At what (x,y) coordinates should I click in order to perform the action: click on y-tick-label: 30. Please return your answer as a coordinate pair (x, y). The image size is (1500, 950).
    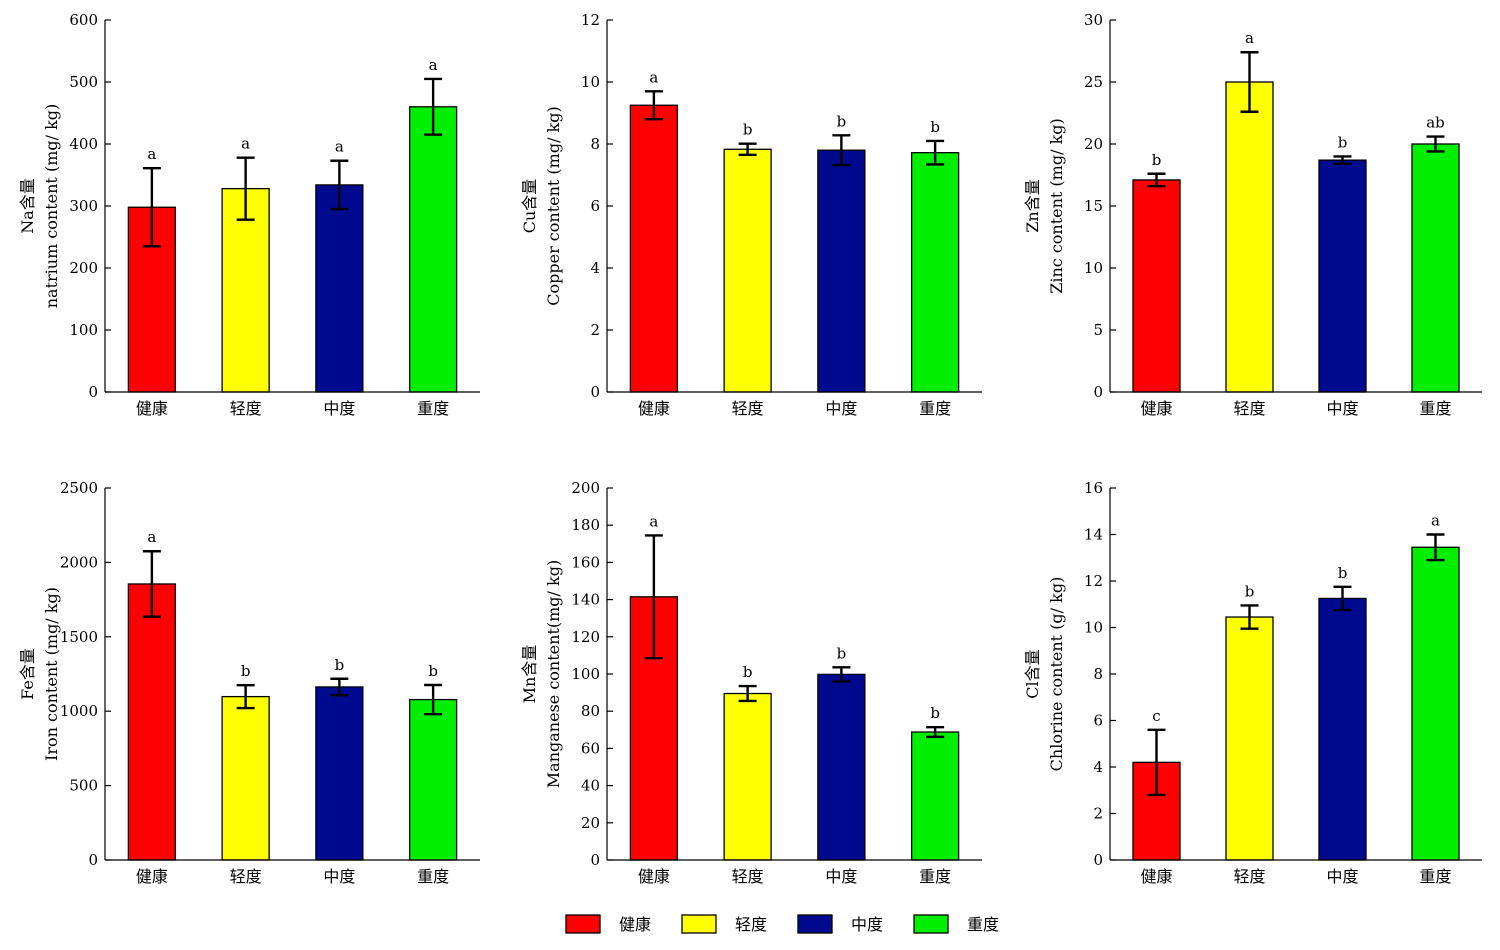
    Looking at the image, I should click on (1093, 20).